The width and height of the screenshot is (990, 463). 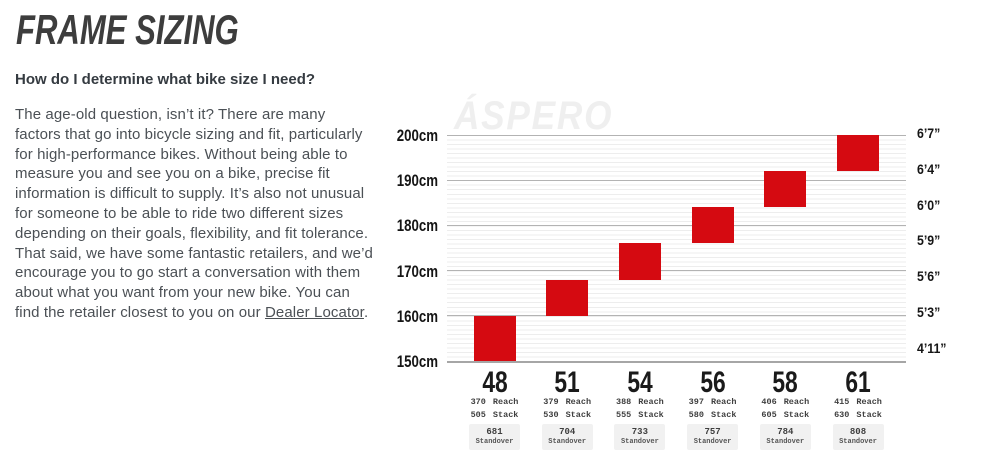 I want to click on y-axis-right-label-0: 6’7”, so click(x=929, y=133).